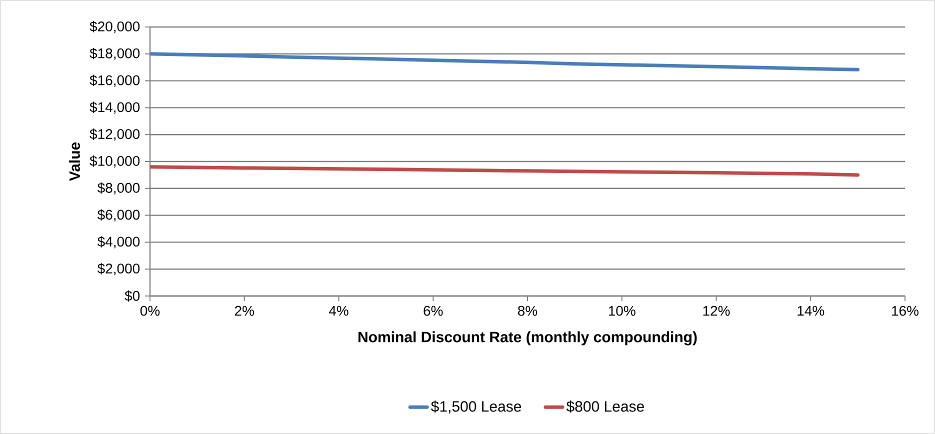 The width and height of the screenshot is (935, 434). What do you see at coordinates (132, 296) in the screenshot?
I see `y-tick-label: $0` at bounding box center [132, 296].